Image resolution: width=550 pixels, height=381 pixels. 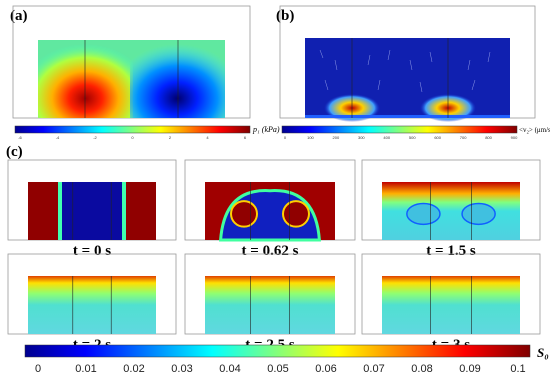 I want to click on colorbar-tick-label: 6, so click(x=245, y=137).